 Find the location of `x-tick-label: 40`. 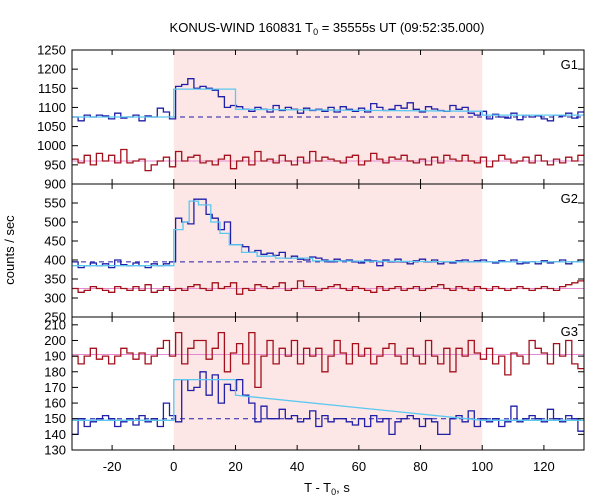

x-tick-label: 40 is located at coordinates (297, 466).